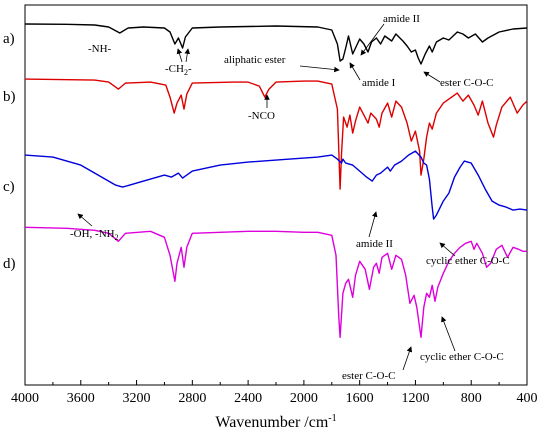 The height and width of the screenshot is (443, 550). What do you see at coordinates (9, 264) in the screenshot?
I see `panel-label-d: d)` at bounding box center [9, 264].